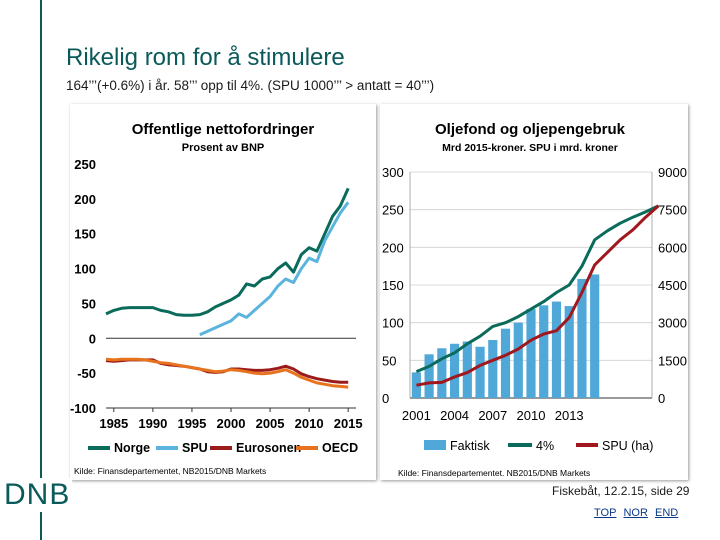 The height and width of the screenshot is (540, 720). I want to click on y-tick-label-left: 150, so click(393, 285).